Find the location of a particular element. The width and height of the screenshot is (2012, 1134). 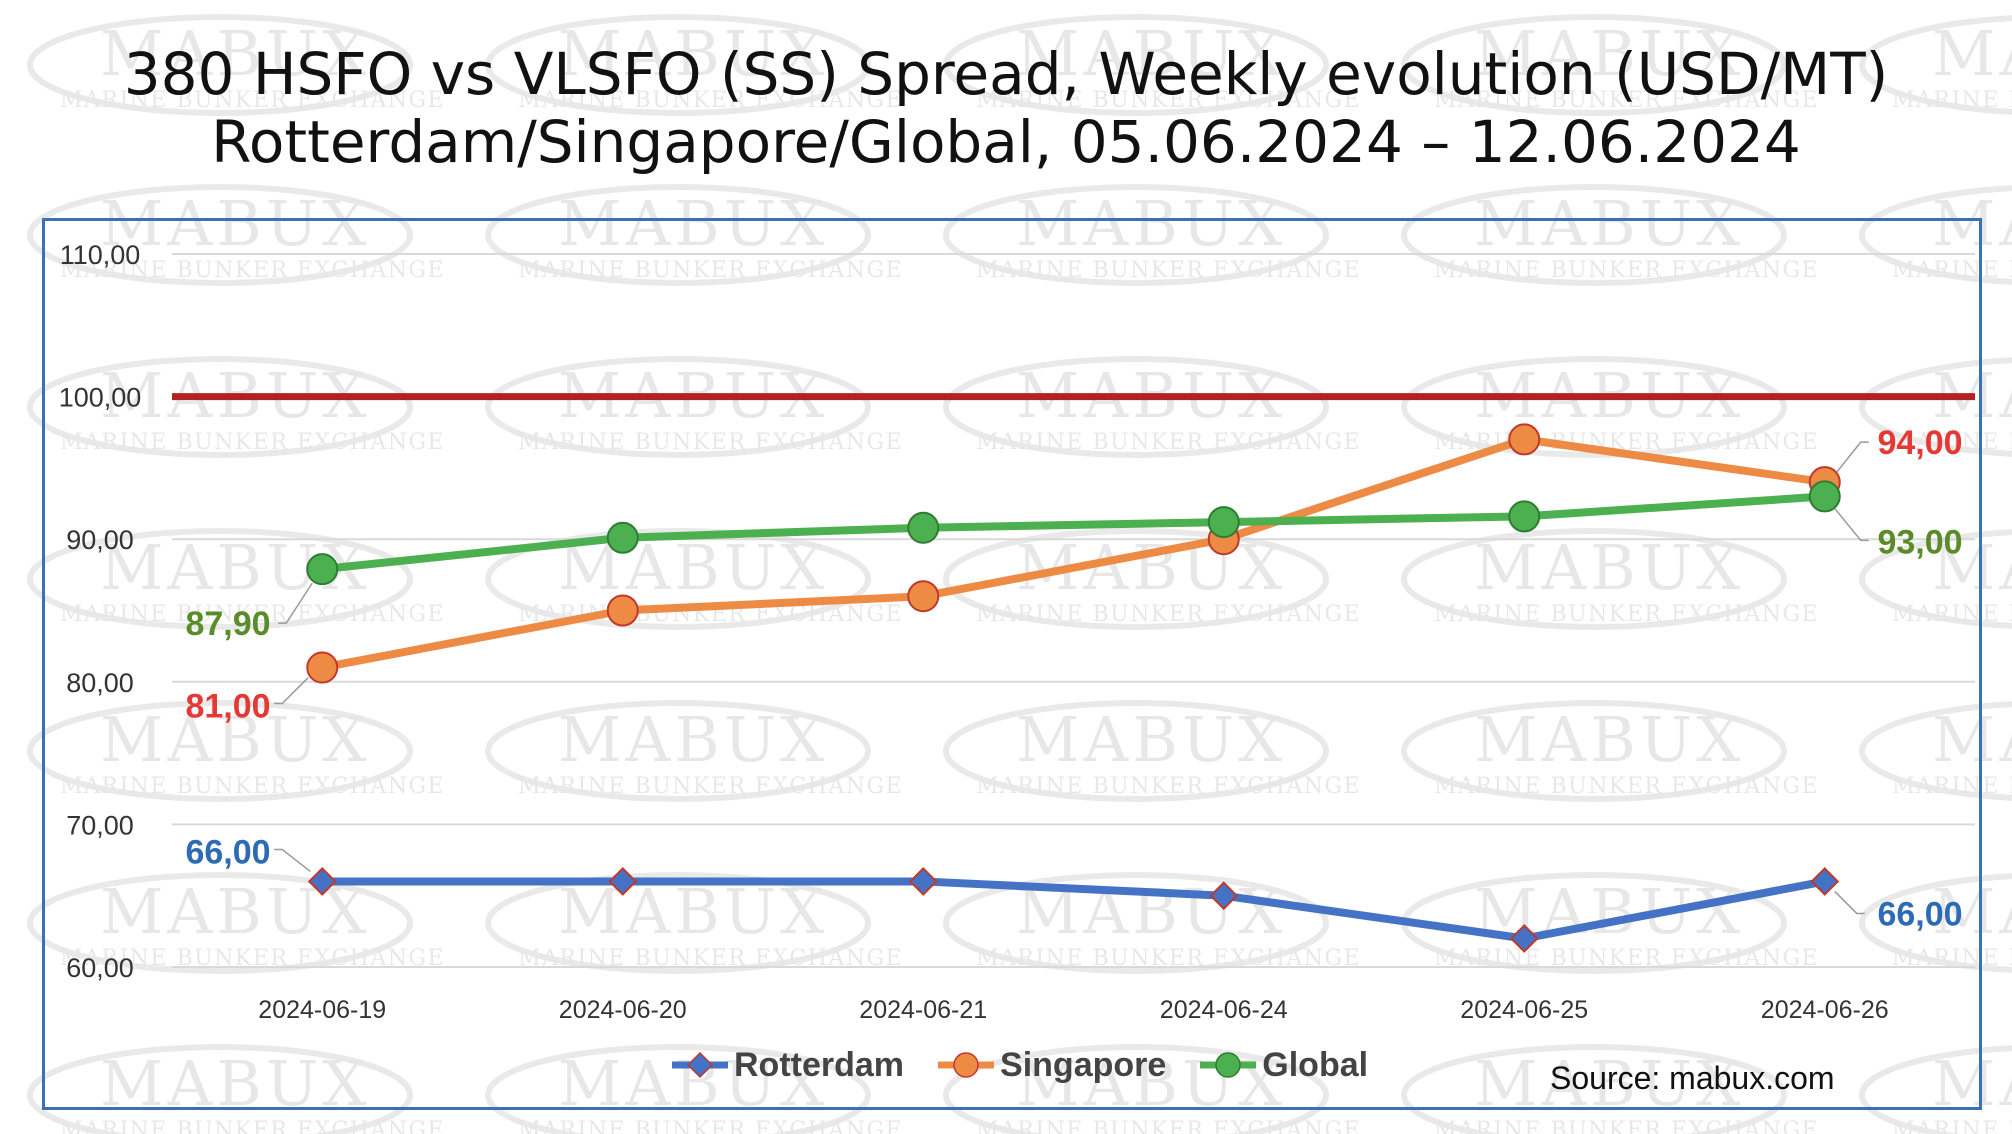

legend-swatch-singapore is located at coordinates (966, 1065).